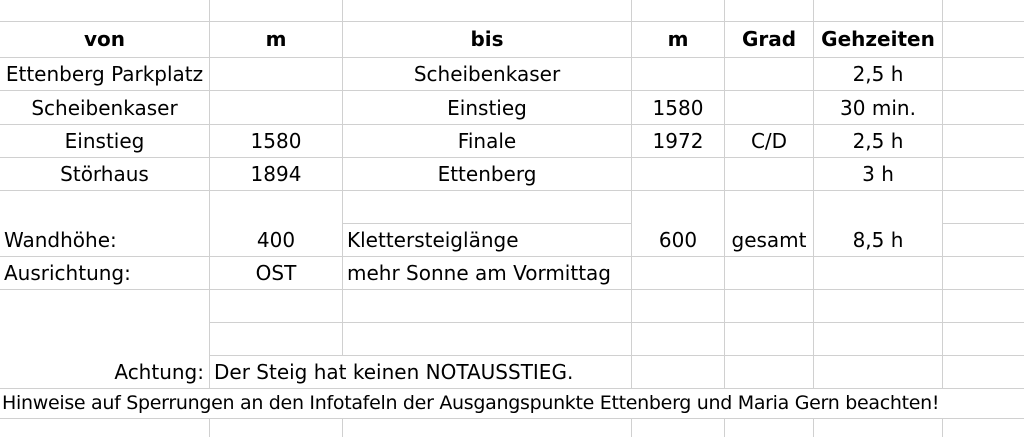 The width and height of the screenshot is (1024, 437). Describe the element at coordinates (878, 108) in the screenshot. I see `cell-gehzeit: 30 min.` at that location.